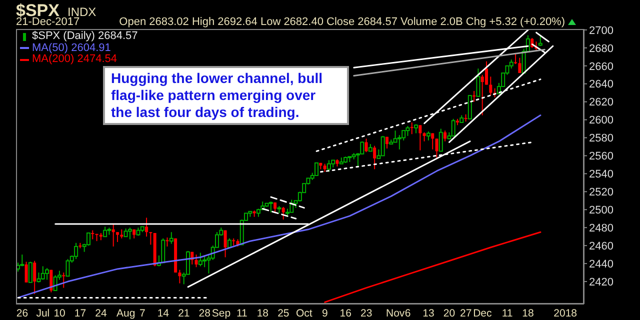  I want to click on y-tick-label: 2700, so click(601, 30).